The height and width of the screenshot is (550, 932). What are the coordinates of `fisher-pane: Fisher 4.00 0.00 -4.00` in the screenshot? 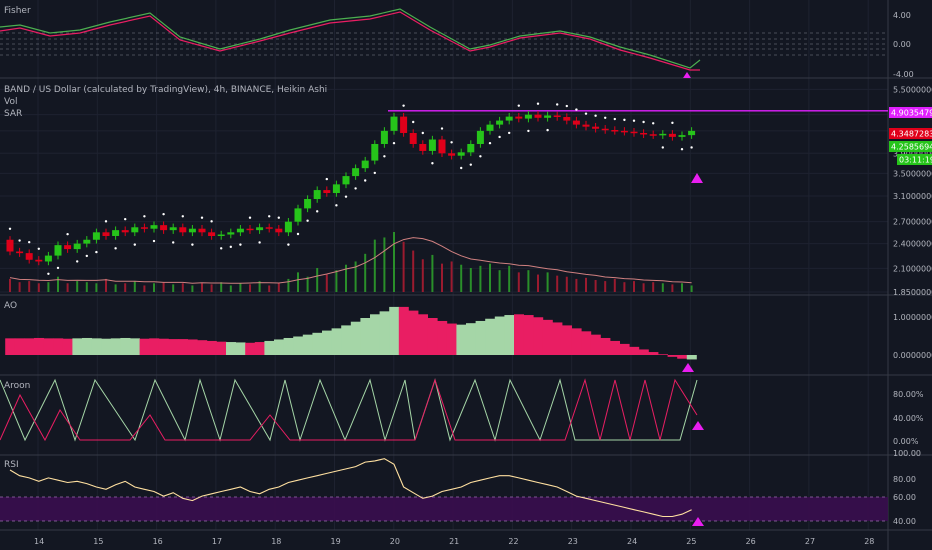 It's located at (457, 42).